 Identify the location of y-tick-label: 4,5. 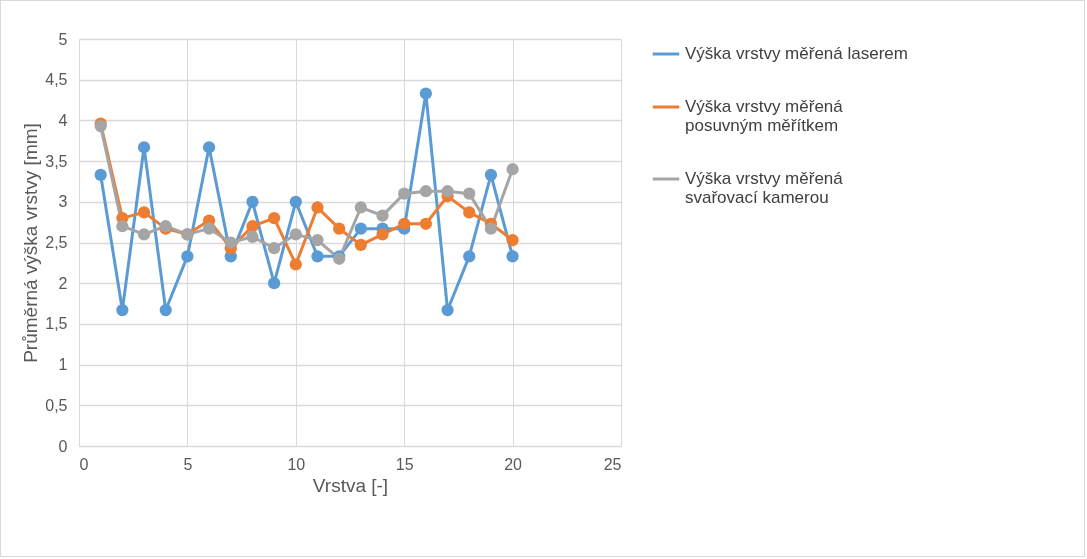
(56, 80).